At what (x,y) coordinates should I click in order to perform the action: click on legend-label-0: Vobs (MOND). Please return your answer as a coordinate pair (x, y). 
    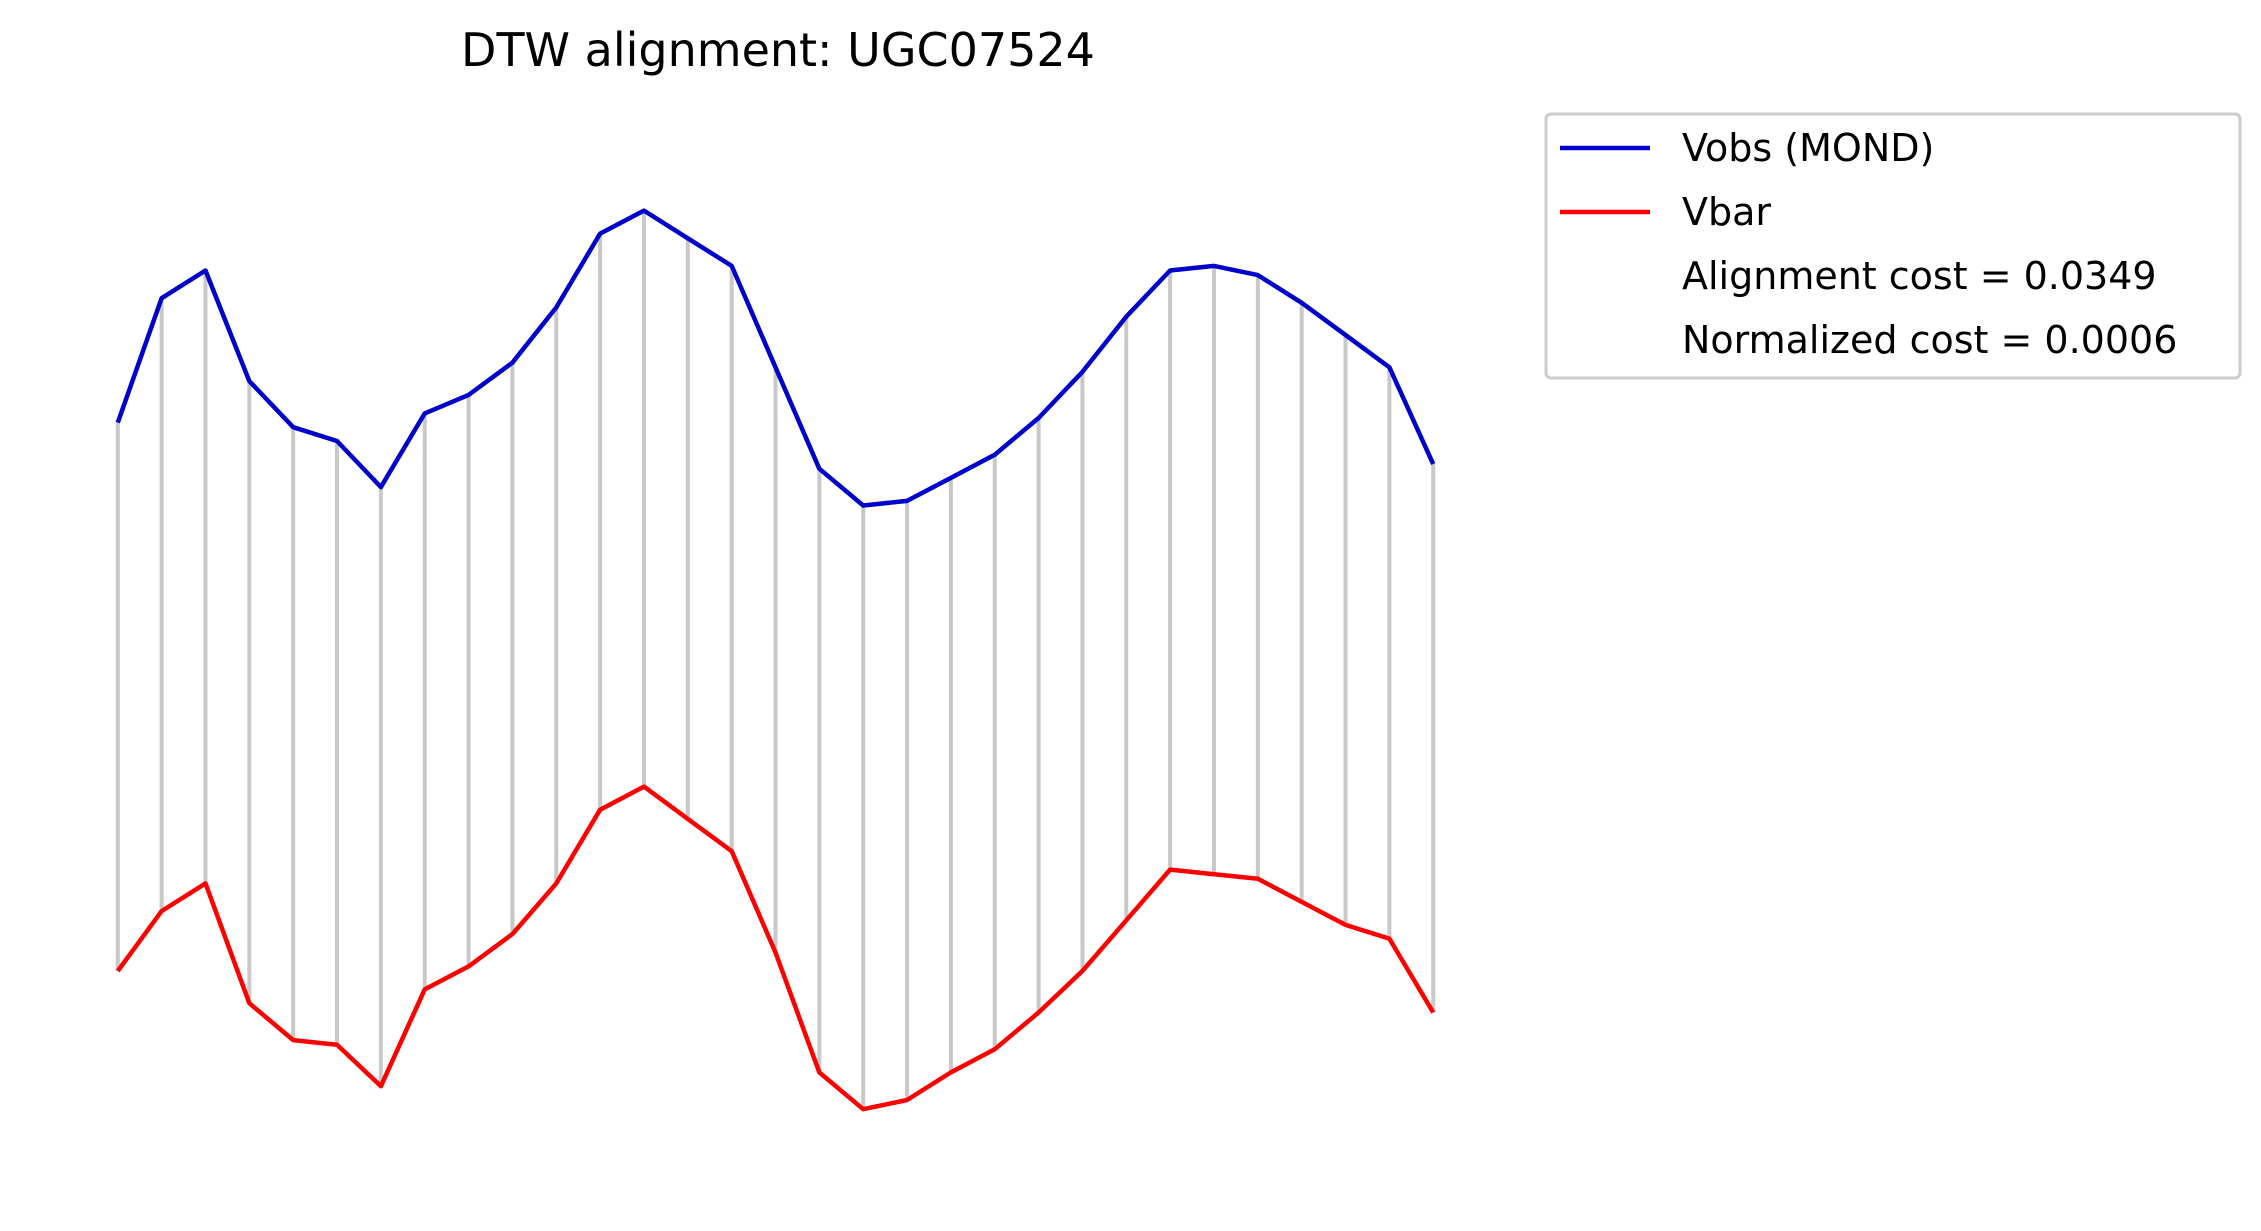
    Looking at the image, I should click on (1808, 148).